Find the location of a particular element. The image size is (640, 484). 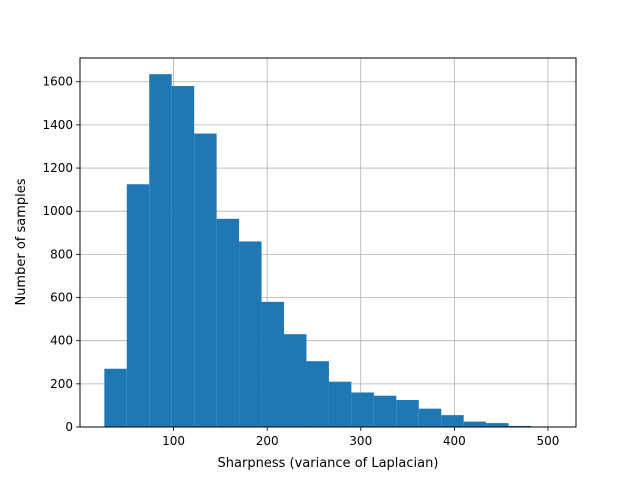

y-tick-label: 1000 is located at coordinates (57, 211).